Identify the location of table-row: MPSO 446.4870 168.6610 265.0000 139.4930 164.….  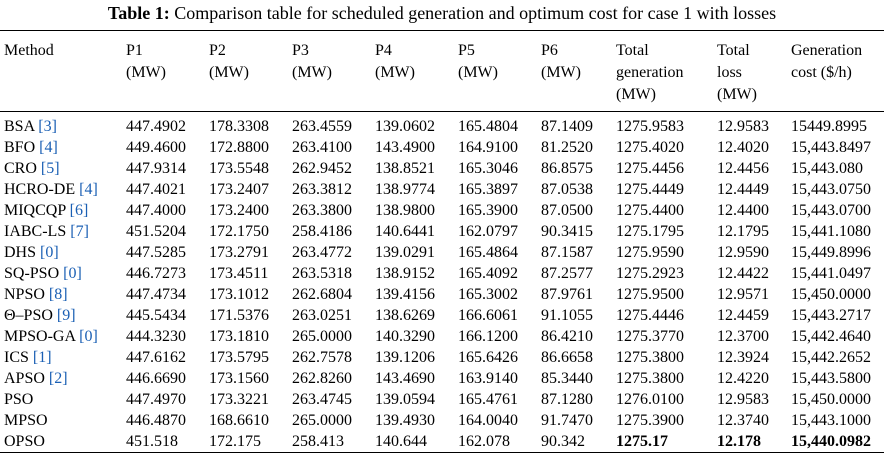
(442, 420).